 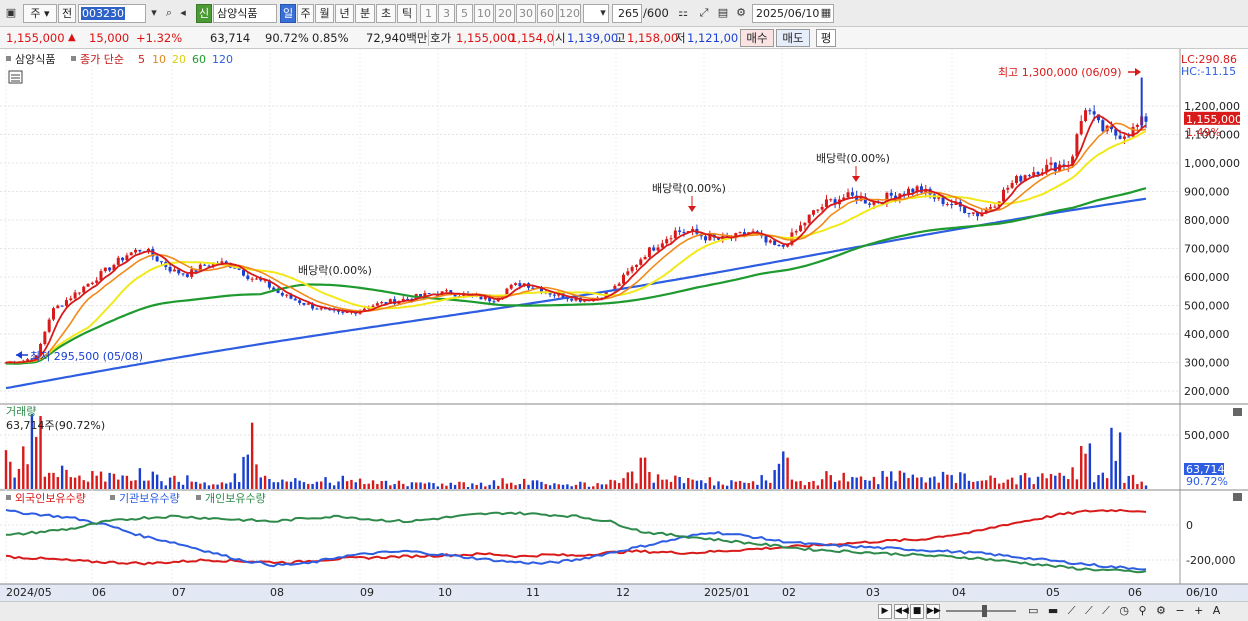 I want to click on market-select: 주 ▾, so click(x=40, y=13).